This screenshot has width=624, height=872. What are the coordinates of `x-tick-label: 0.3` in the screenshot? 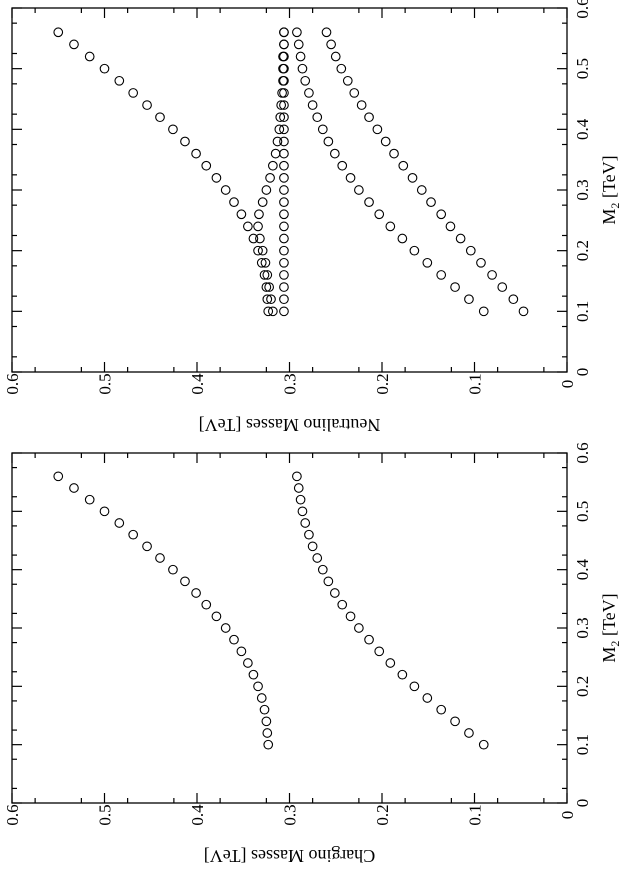 It's located at (582, 189).